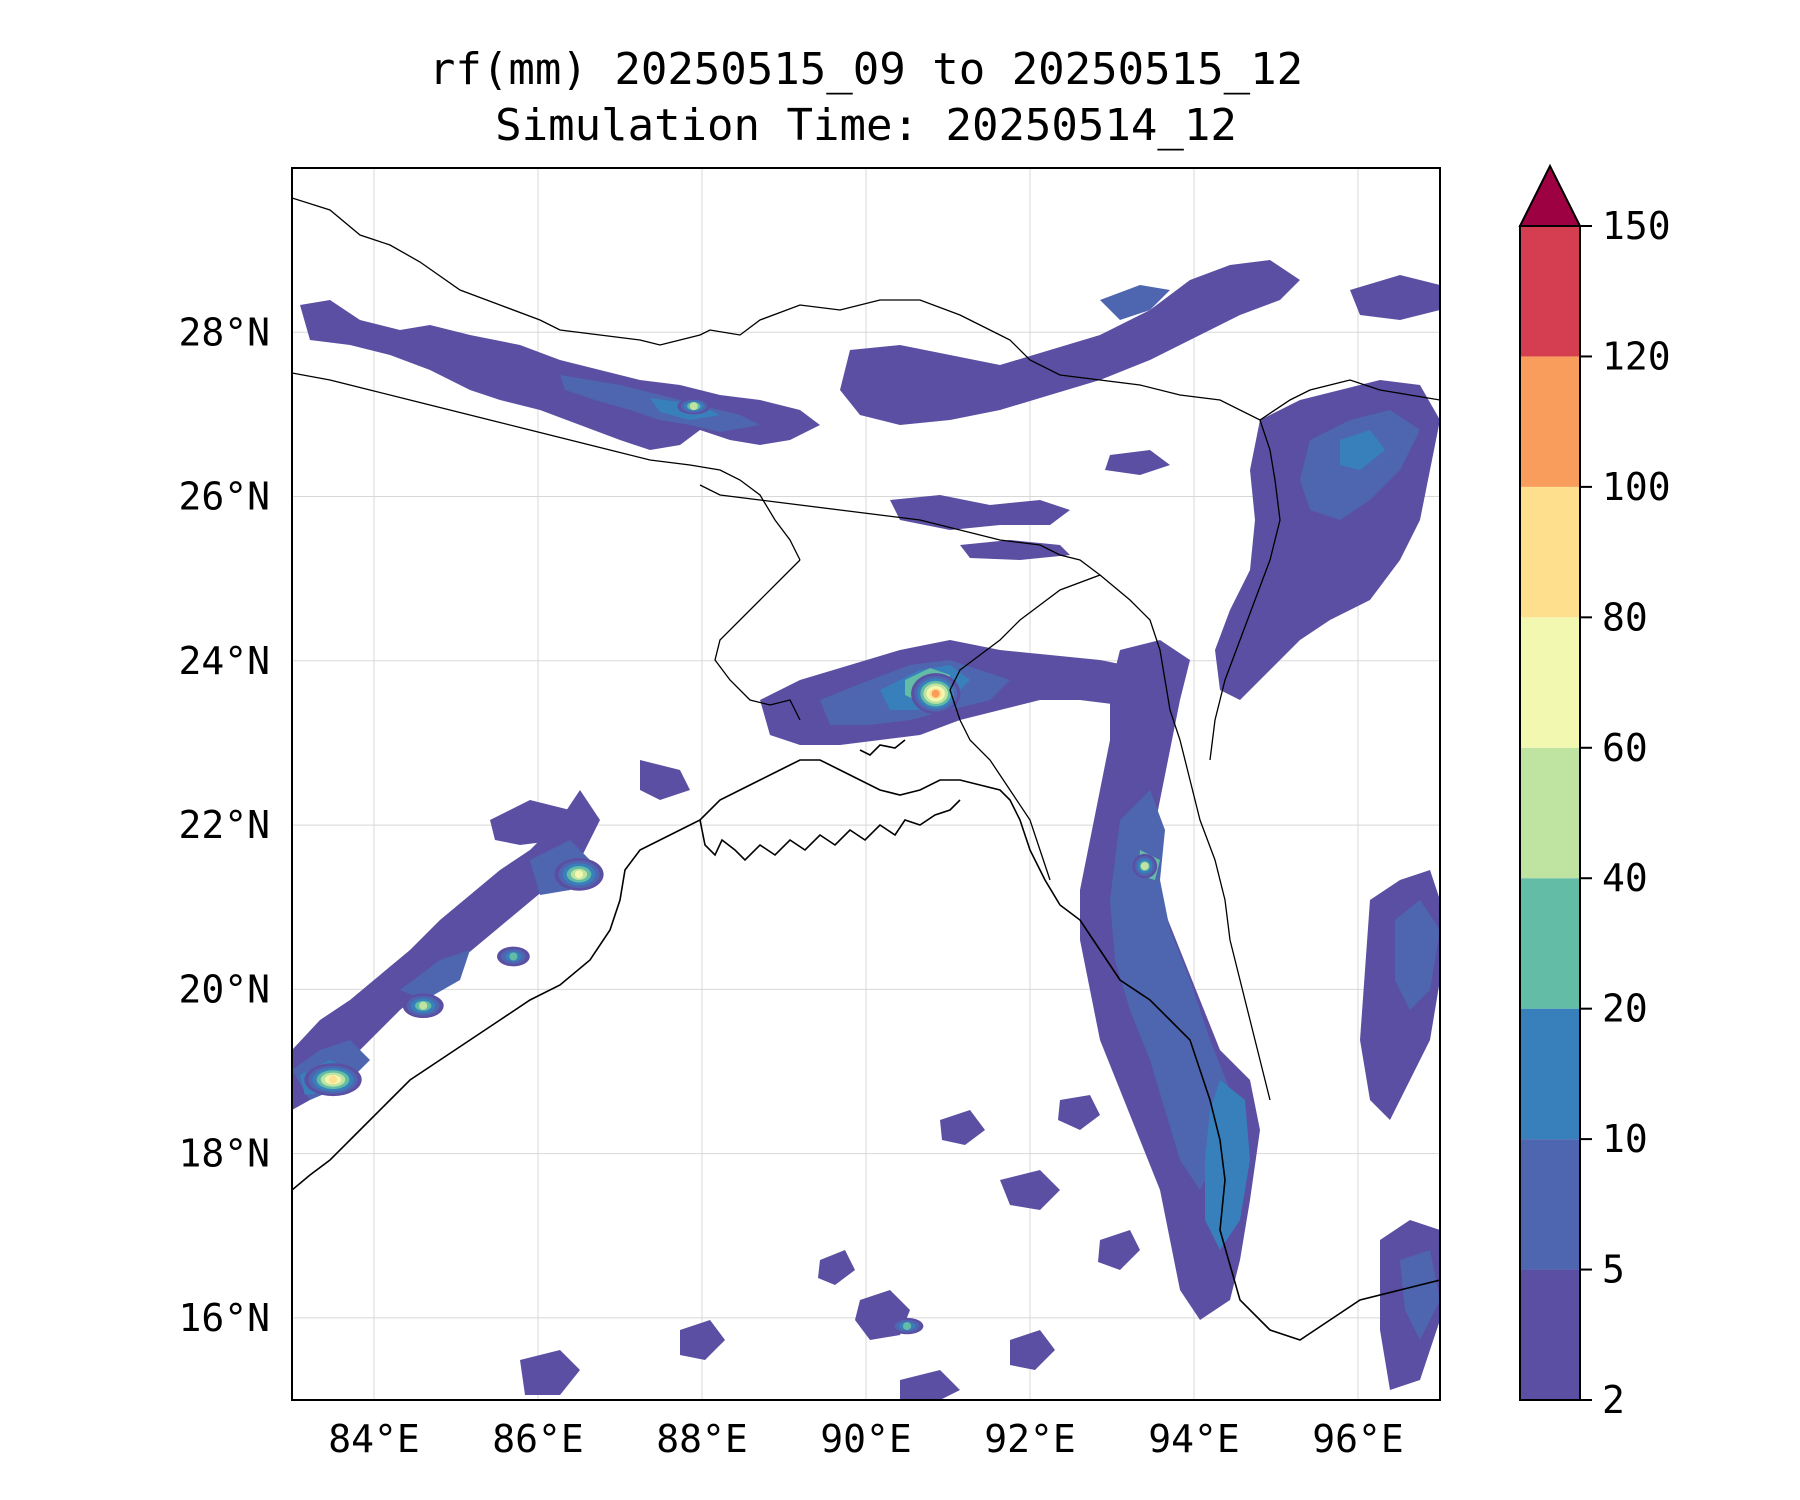  What do you see at coordinates (702, 1439) in the screenshot?
I see `lon-tick-label: 88°E` at bounding box center [702, 1439].